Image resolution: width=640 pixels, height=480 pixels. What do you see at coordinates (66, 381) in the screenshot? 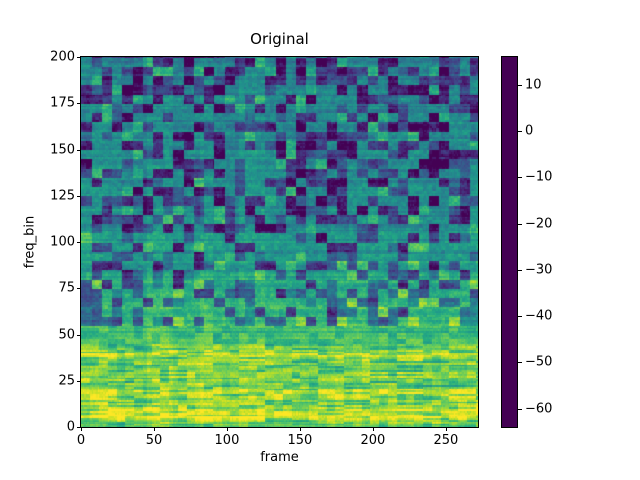
I see `y-tick-label: 25` at bounding box center [66, 381].